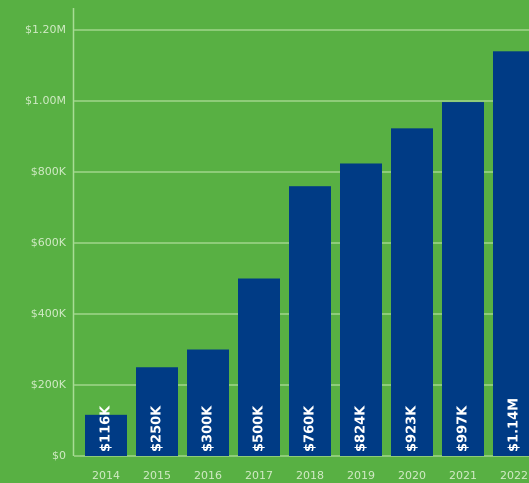  Describe the element at coordinates (259, 428) in the screenshot. I see `value-label: $500K` at that location.